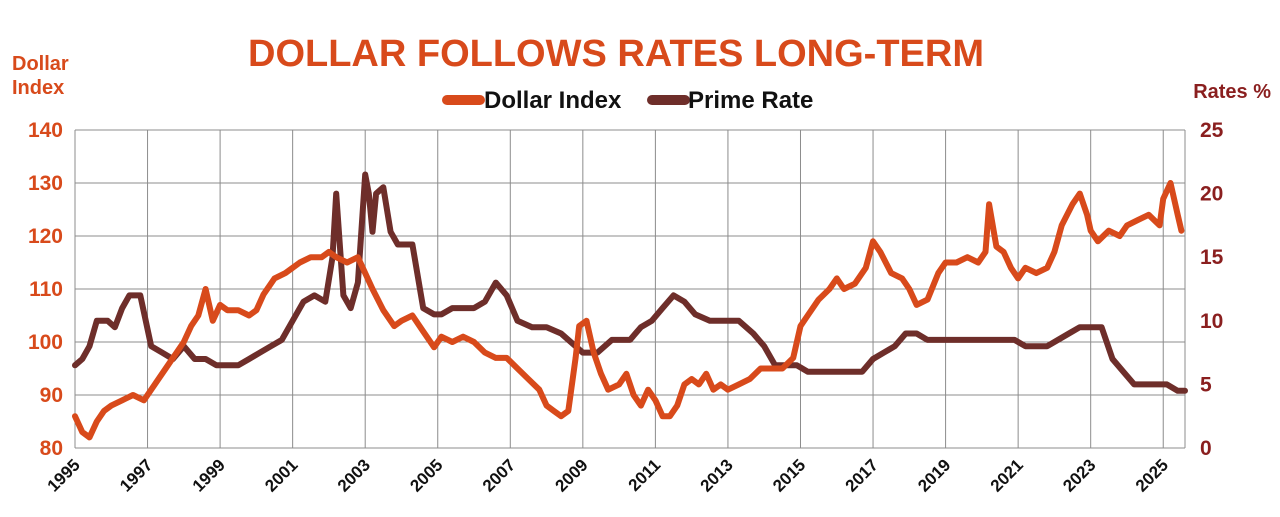 The width and height of the screenshot is (1280, 517). Describe the element at coordinates (51, 448) in the screenshot. I see `y-left-tick-label: 80` at that location.